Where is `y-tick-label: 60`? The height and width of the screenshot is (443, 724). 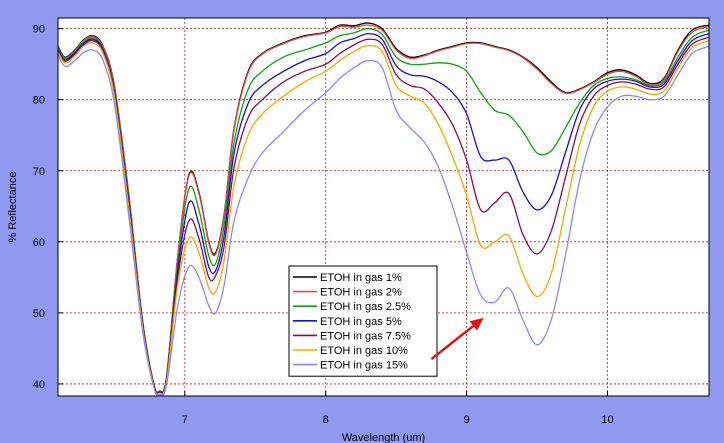
y-tick-label: 60 is located at coordinates (39, 243).